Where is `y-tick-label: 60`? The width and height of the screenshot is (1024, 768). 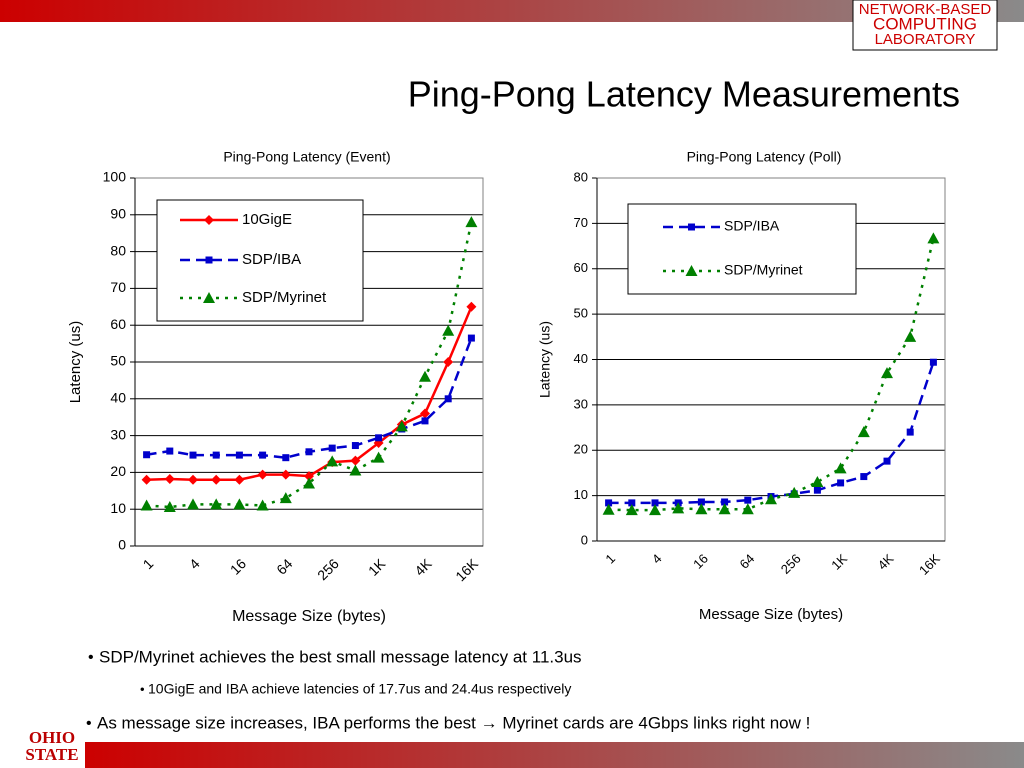
y-tick-label: 60 is located at coordinates (581, 267).